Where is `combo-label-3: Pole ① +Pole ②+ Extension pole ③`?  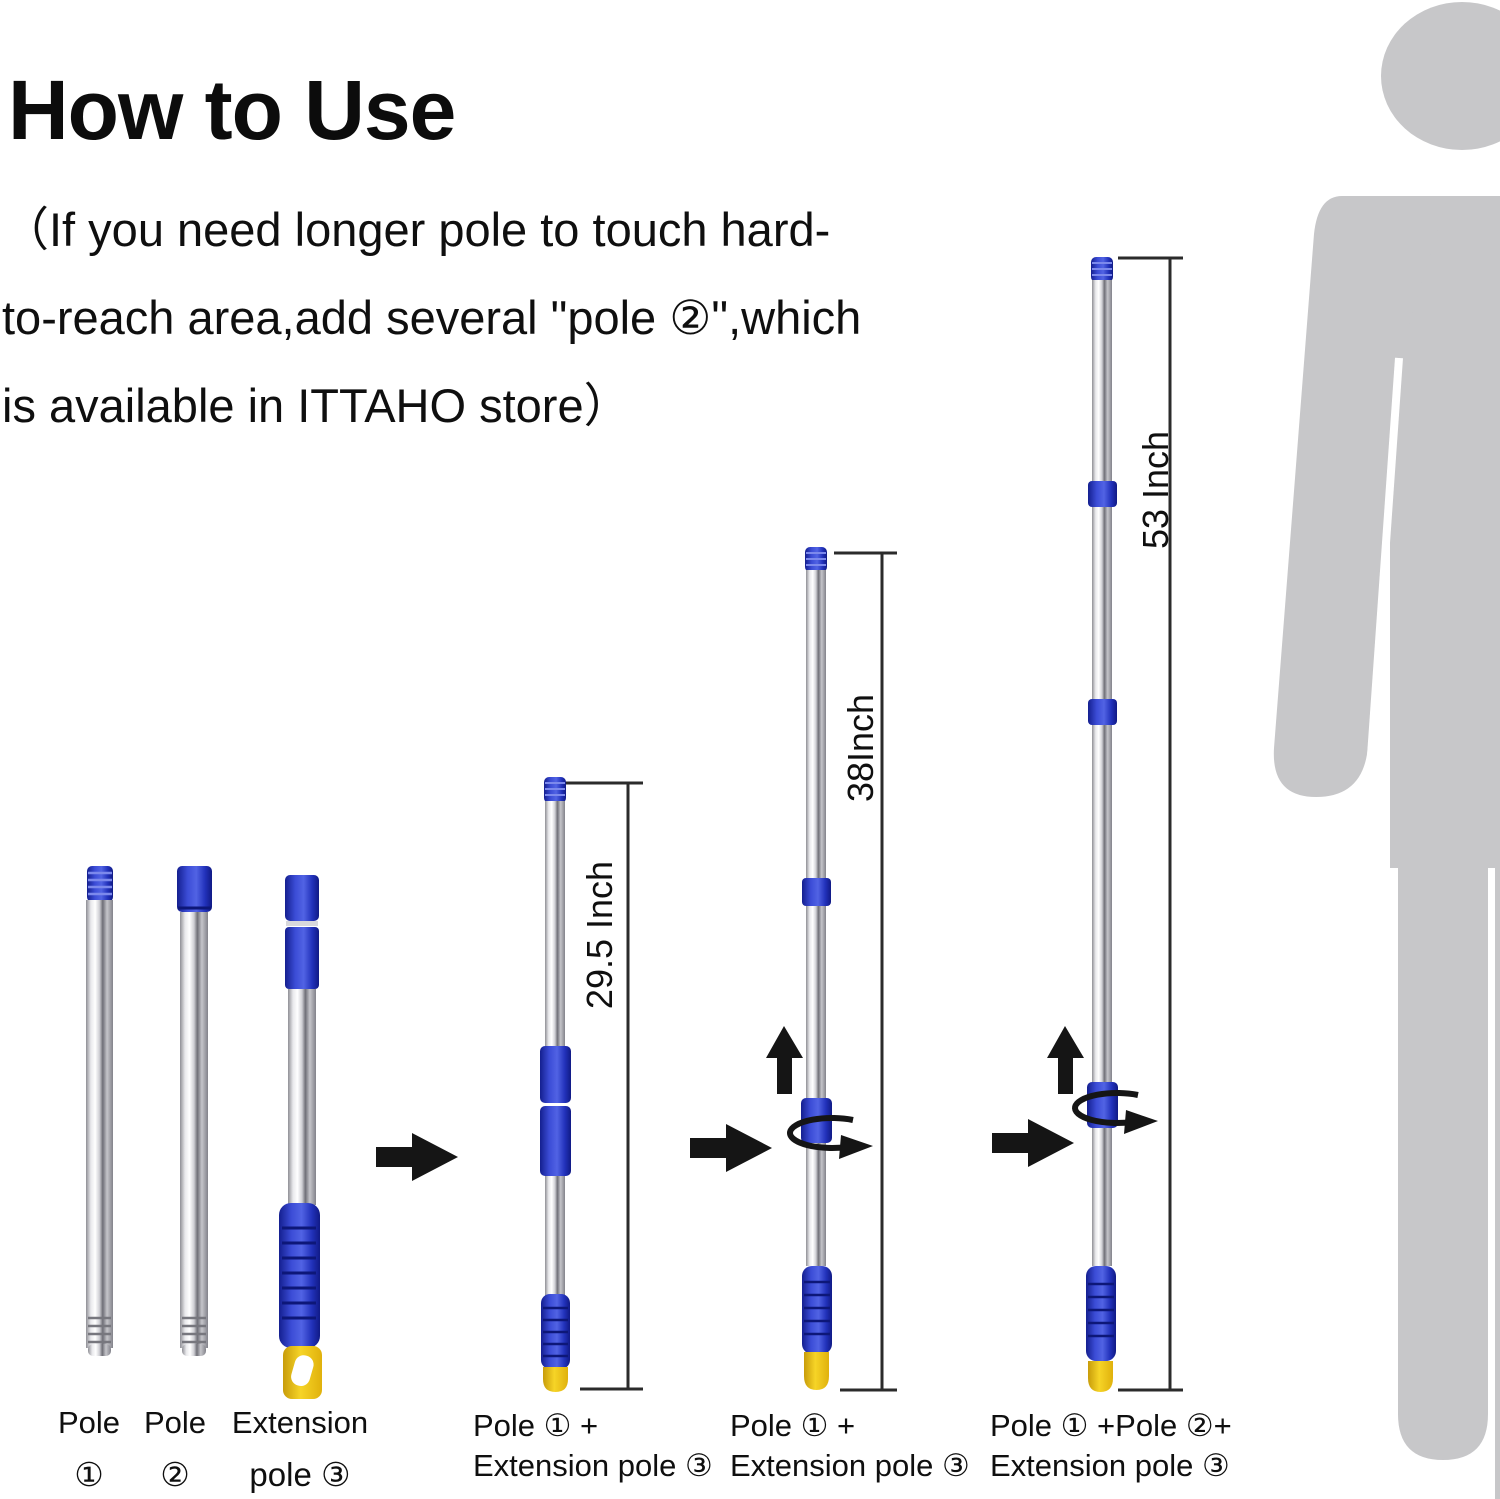 combo-label-3: Pole ① +Pole ②+ Extension pole ③ is located at coordinates (1111, 1446).